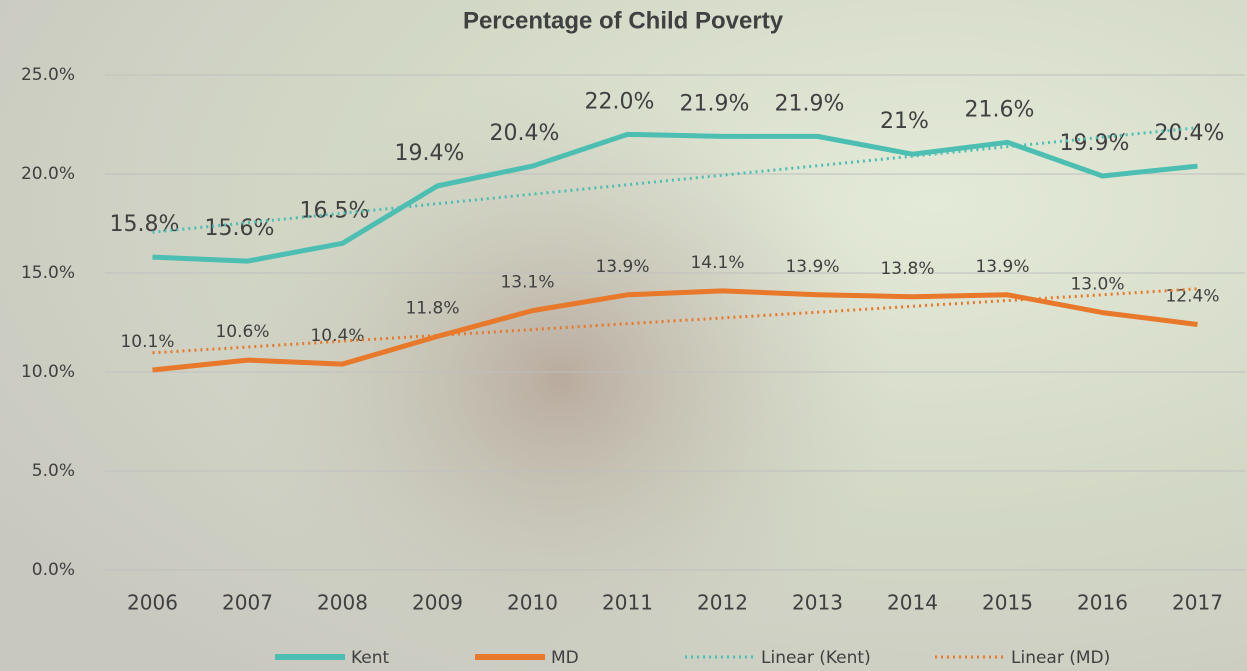  What do you see at coordinates (430, 153) in the screenshot?
I see `data-label: 19.4%` at bounding box center [430, 153].